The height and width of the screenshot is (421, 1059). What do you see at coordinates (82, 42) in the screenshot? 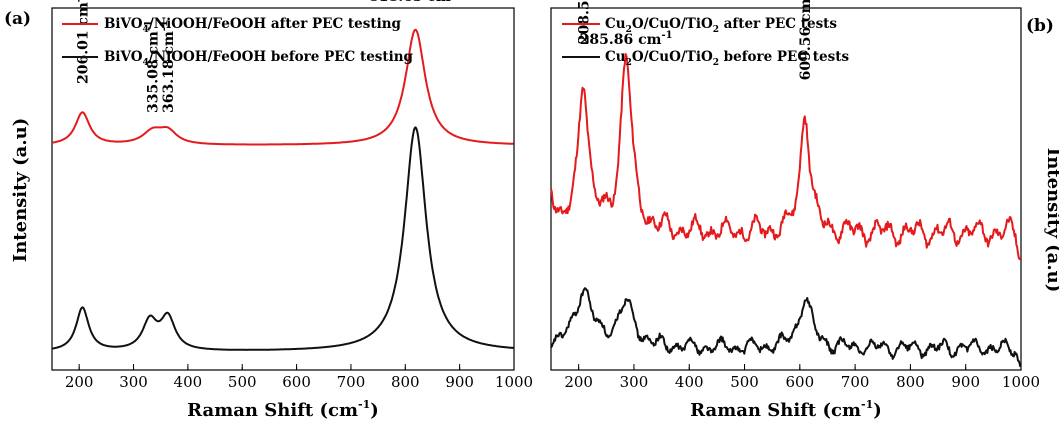
I see `peak-annotation: 206.01 cm-1` at bounding box center [82, 42].